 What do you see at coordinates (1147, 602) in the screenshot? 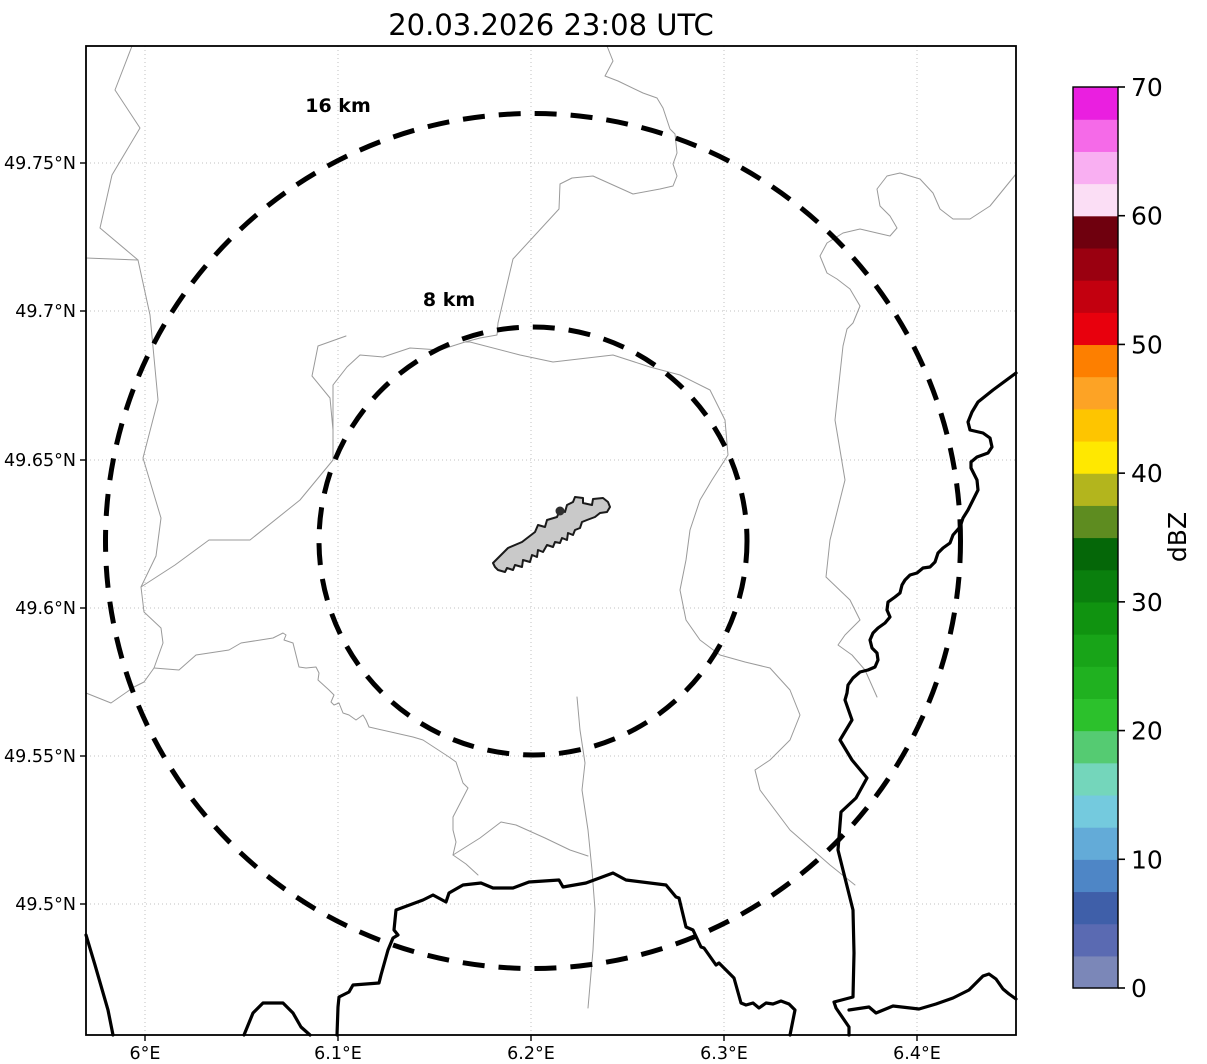
I see `colorbar-tick-label: 30` at bounding box center [1147, 602].